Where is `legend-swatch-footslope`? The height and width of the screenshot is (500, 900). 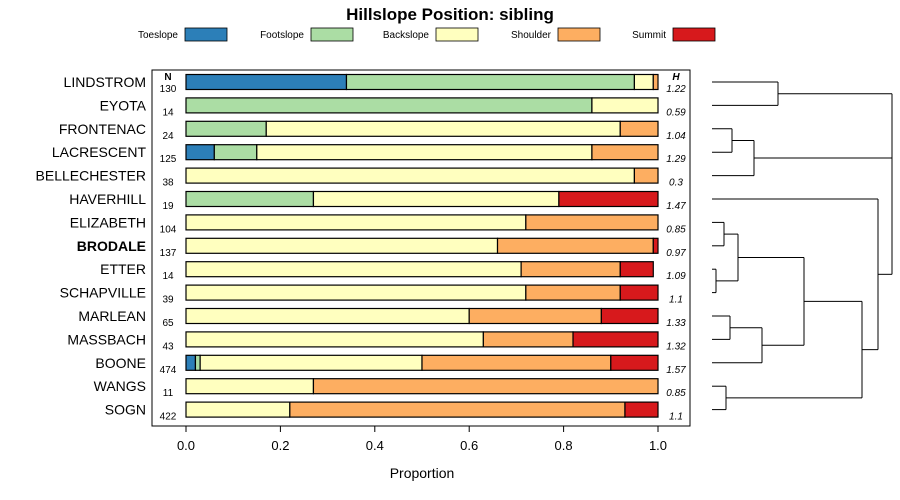 legend-swatch-footslope is located at coordinates (332, 34).